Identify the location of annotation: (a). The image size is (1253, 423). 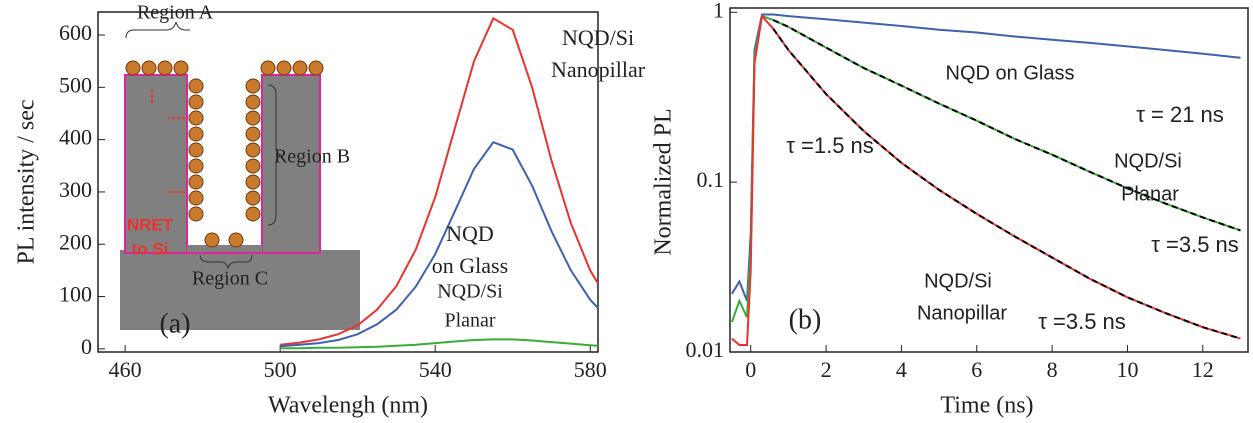
(174, 323).